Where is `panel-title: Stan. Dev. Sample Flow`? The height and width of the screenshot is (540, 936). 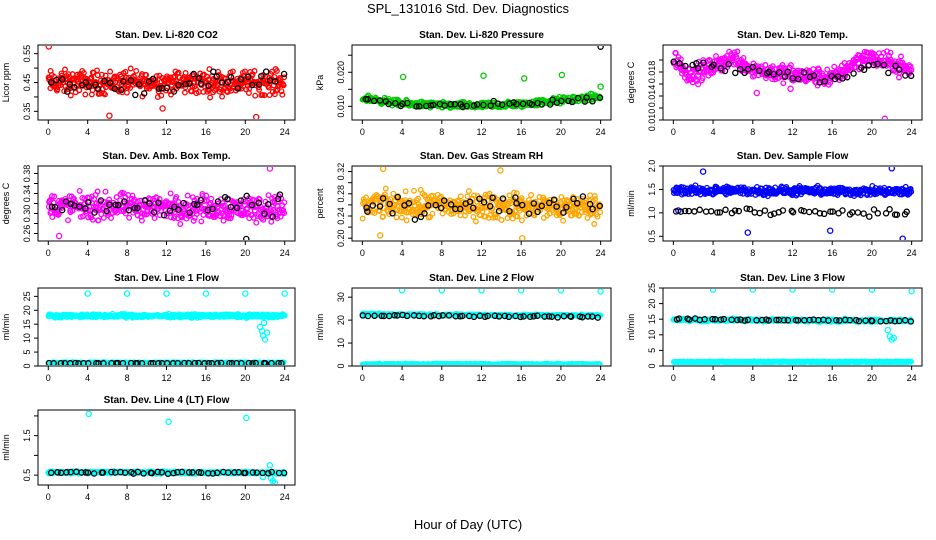
panel-title: Stan. Dev. Sample Flow is located at coordinates (793, 156).